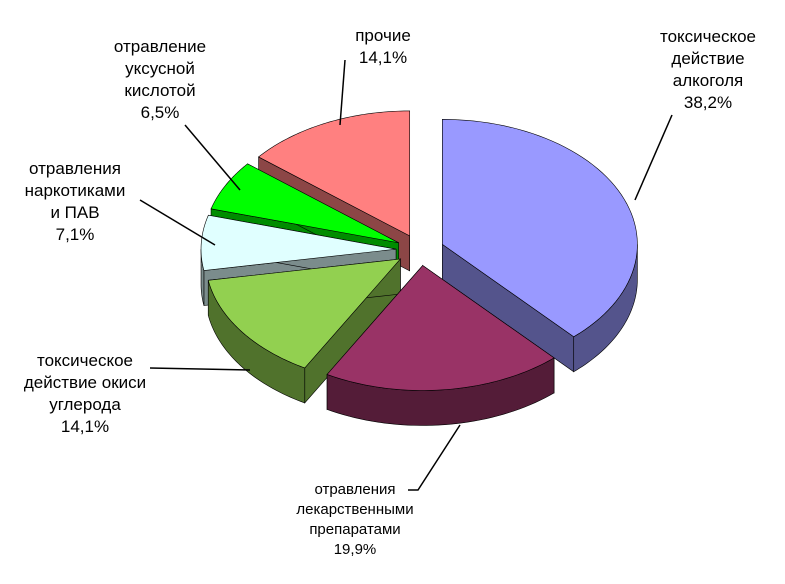  What do you see at coordinates (160, 68) in the screenshot?
I see `category-label: отравление уксусной кислотой` at bounding box center [160, 68].